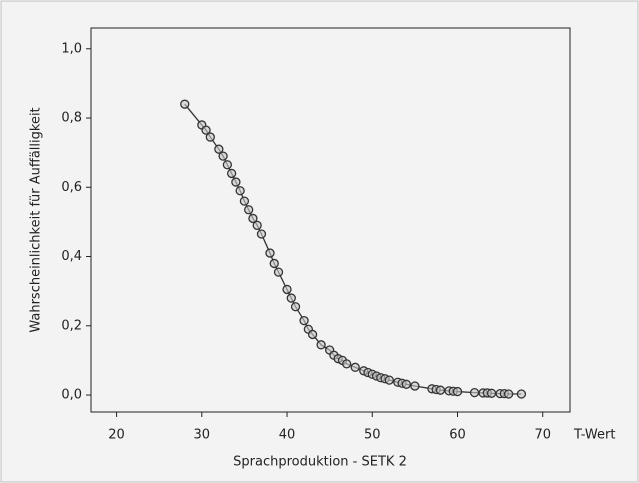 The width and height of the screenshot is (639, 483). Describe the element at coordinates (320, 462) in the screenshot. I see `x-axis-label: Sprachproduktion - SETK 2` at that location.